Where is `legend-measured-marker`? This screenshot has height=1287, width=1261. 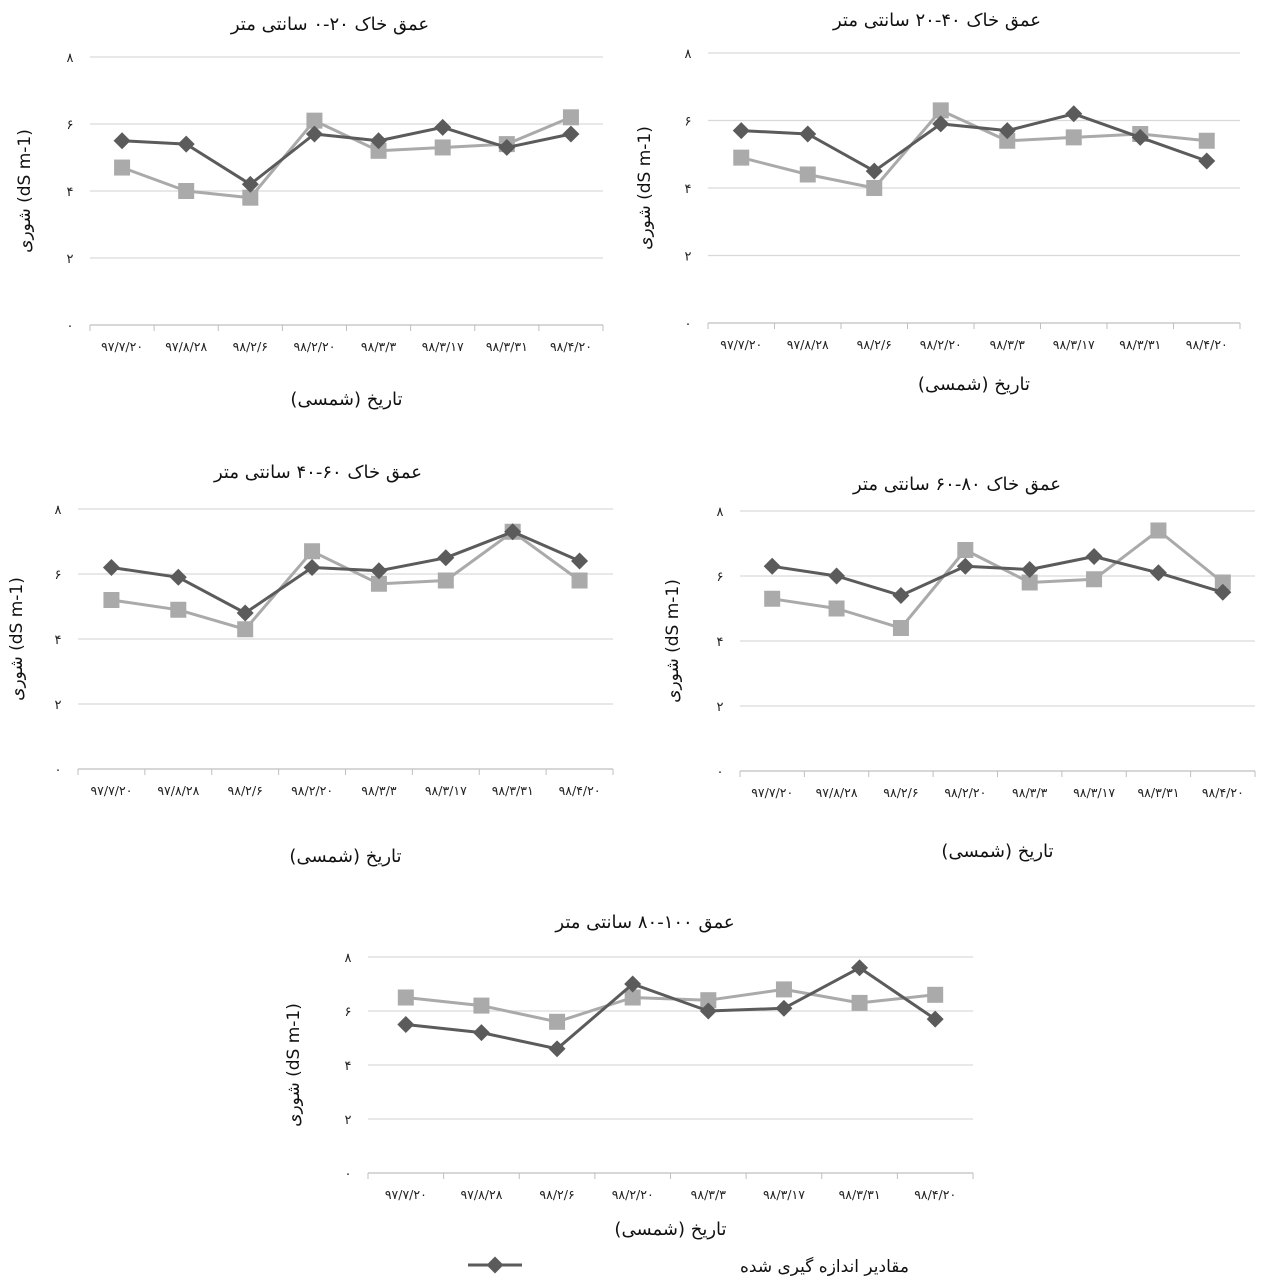
legend-measured-marker is located at coordinates (495, 1265).